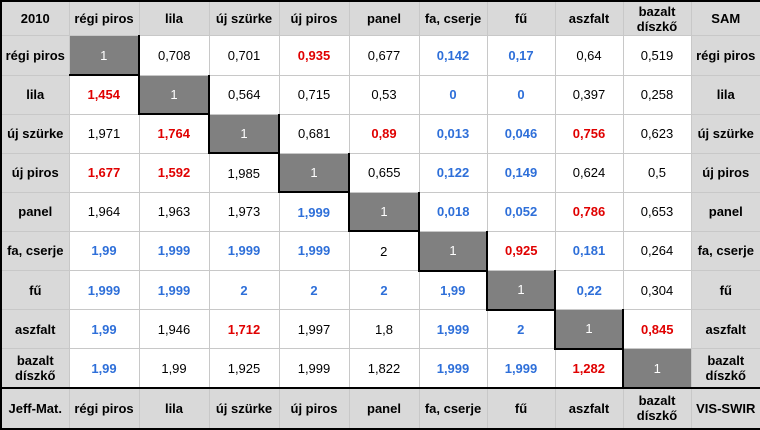 The image size is (760, 430). Describe the element at coordinates (589, 133) in the screenshot. I see `value-cell: 0,756` at that location.